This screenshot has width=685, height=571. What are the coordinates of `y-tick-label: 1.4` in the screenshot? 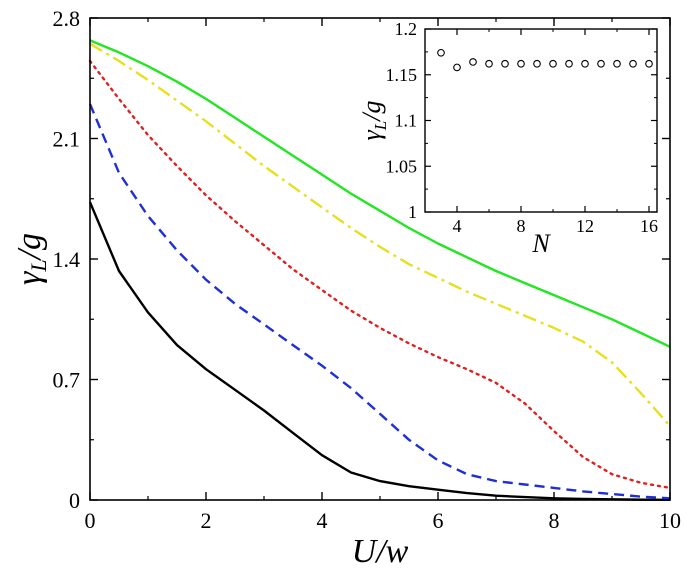 It's located at (67, 259).